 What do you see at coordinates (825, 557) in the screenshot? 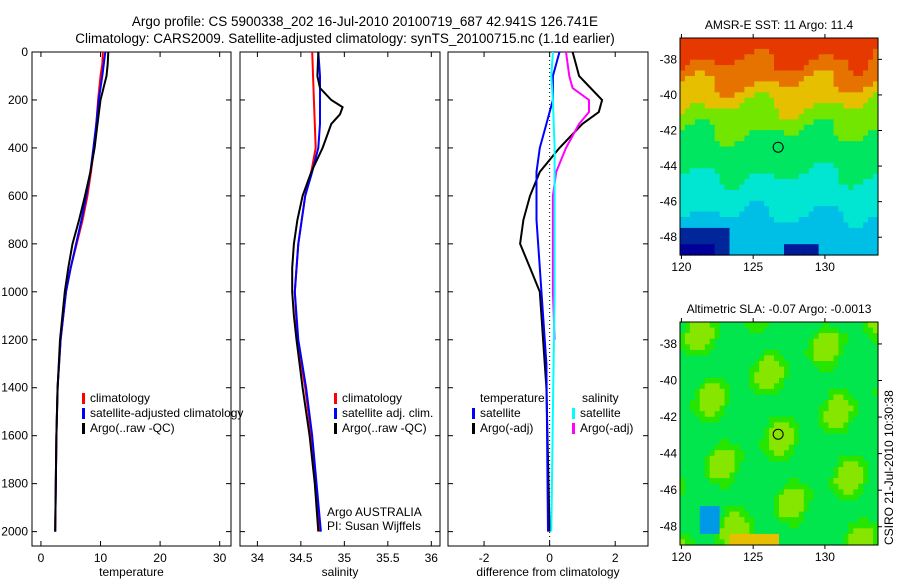
I see `x-tick-label: 130` at bounding box center [825, 557].